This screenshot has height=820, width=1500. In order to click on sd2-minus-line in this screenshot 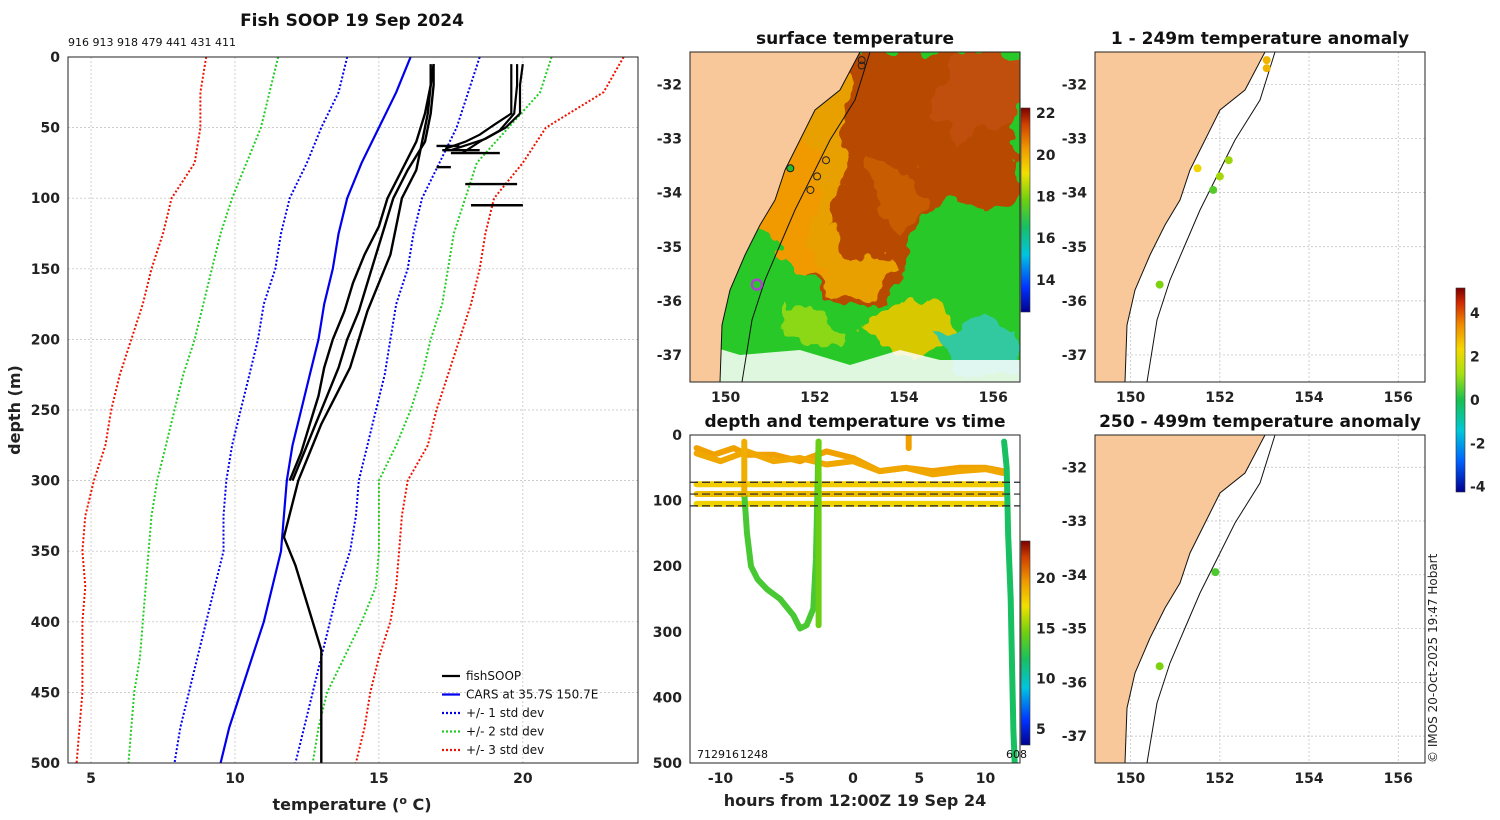, I will do `click(203, 410)`.